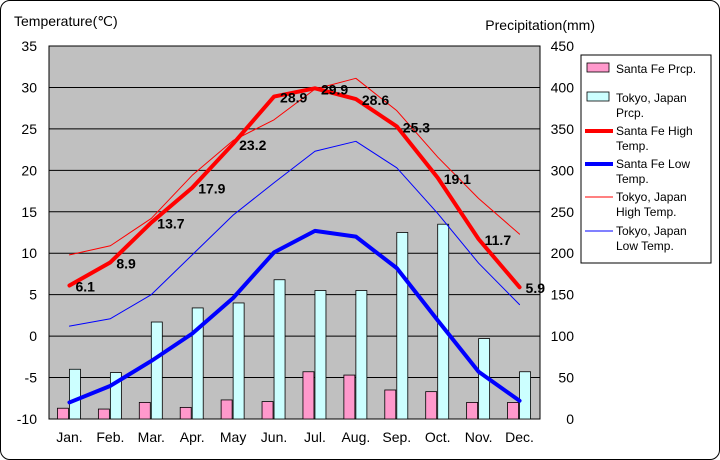  I want to click on right-tick-label: 50, so click(566, 378).